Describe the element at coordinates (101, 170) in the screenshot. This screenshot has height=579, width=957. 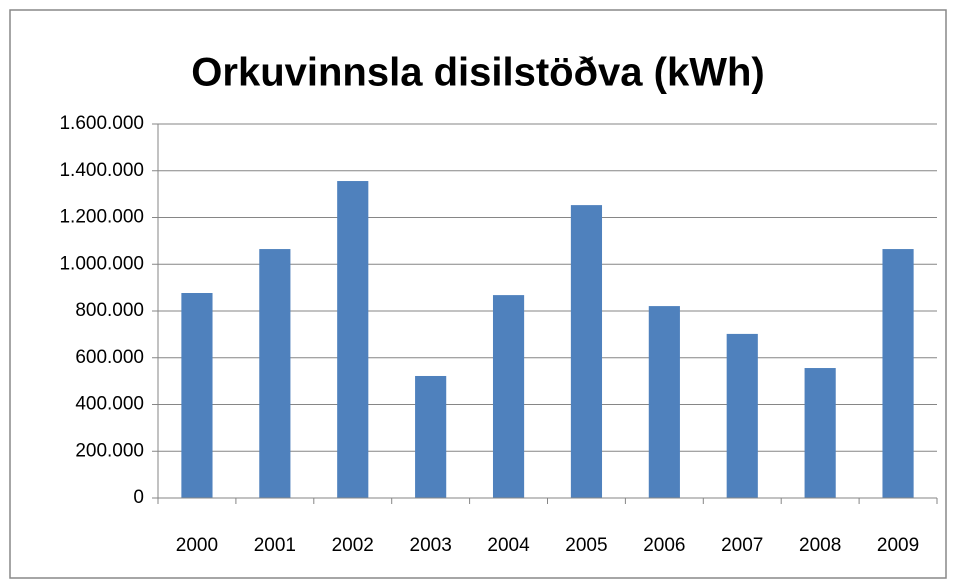
I see `y-tick-label: 1.400.000` at that location.